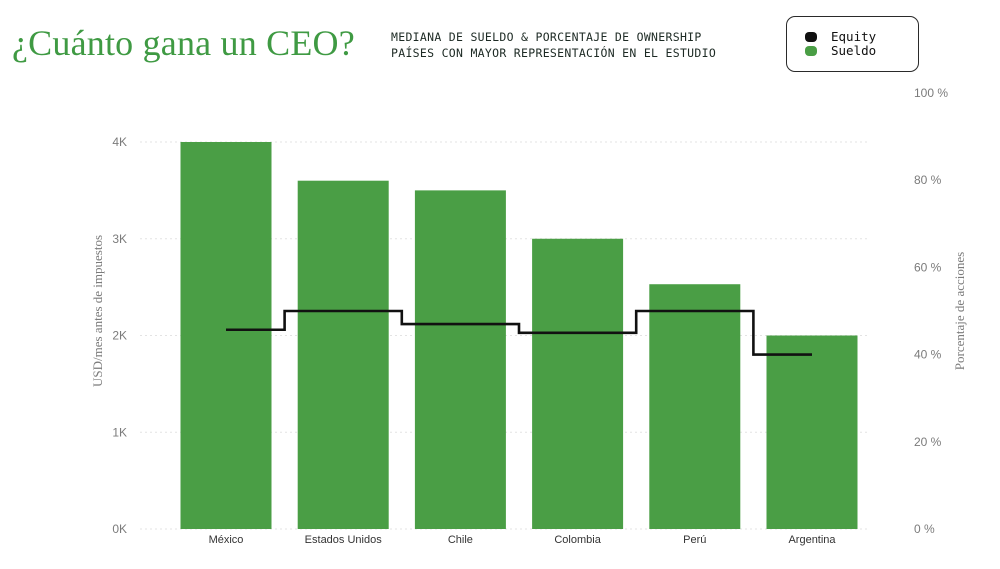 The image size is (1000, 569). What do you see at coordinates (694, 540) in the screenshot?
I see `x-tick-label: Perú` at bounding box center [694, 540].